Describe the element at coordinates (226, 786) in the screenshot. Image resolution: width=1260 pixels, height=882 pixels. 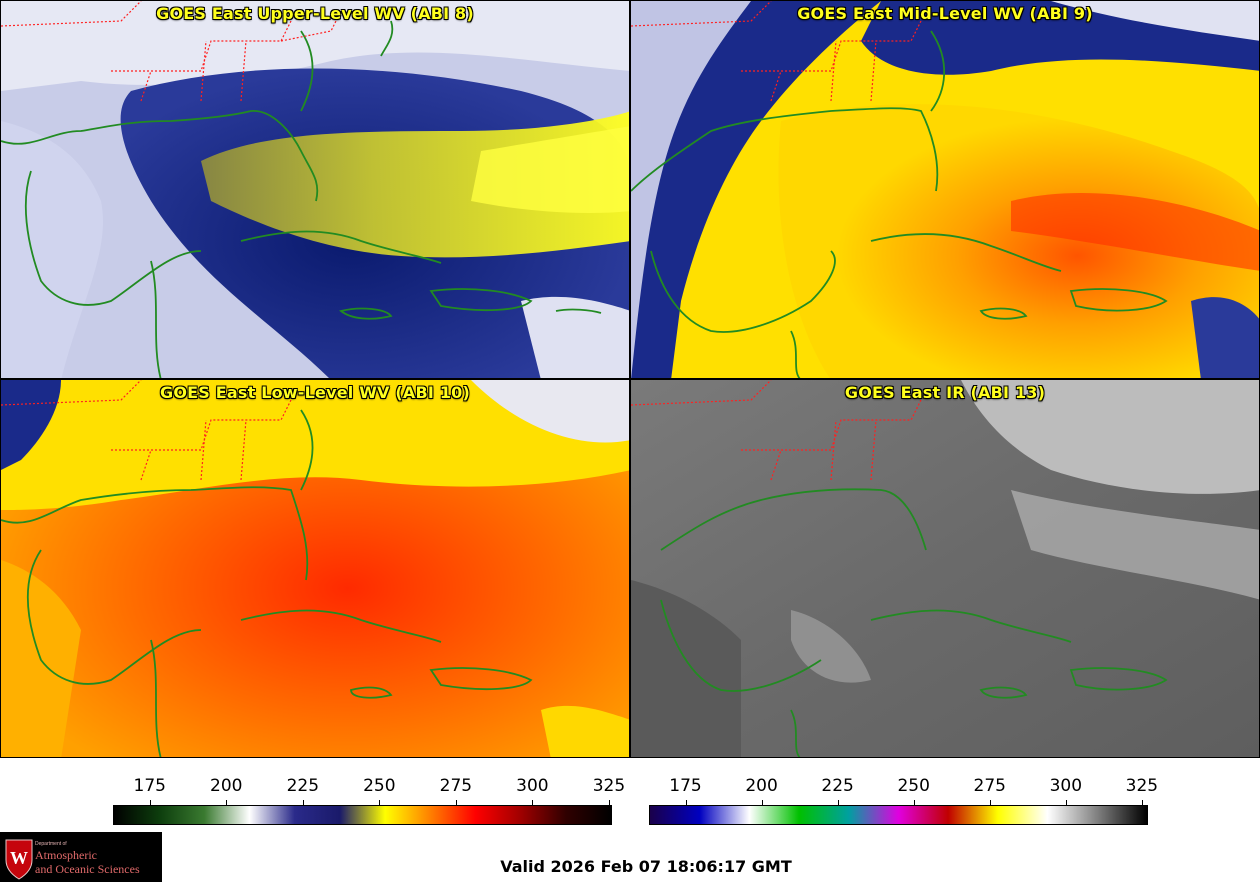
I see `wv-colorbar-tick-label: 200` at that location.